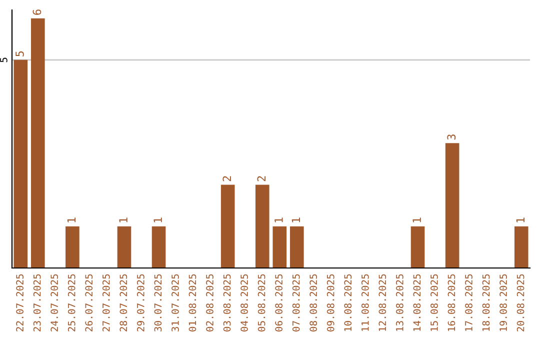  What do you see at coordinates (468, 302) in the screenshot?
I see `x-tick-label: 17.08.2025` at bounding box center [468, 302].